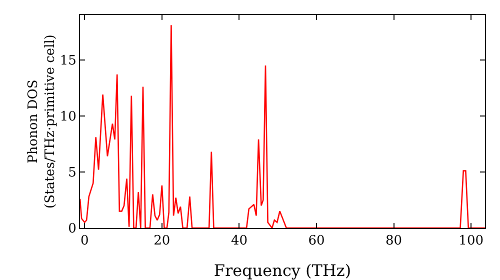 This screenshot has width=500, height=280. I want to click on y-tick-label: 0, so click(72, 229).